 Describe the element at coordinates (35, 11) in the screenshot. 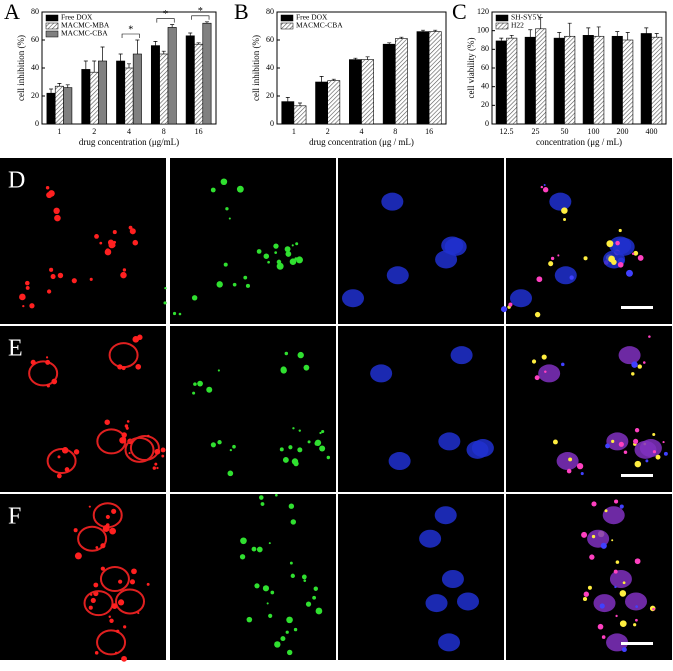

I see `y-tick-label: 80` at that location.